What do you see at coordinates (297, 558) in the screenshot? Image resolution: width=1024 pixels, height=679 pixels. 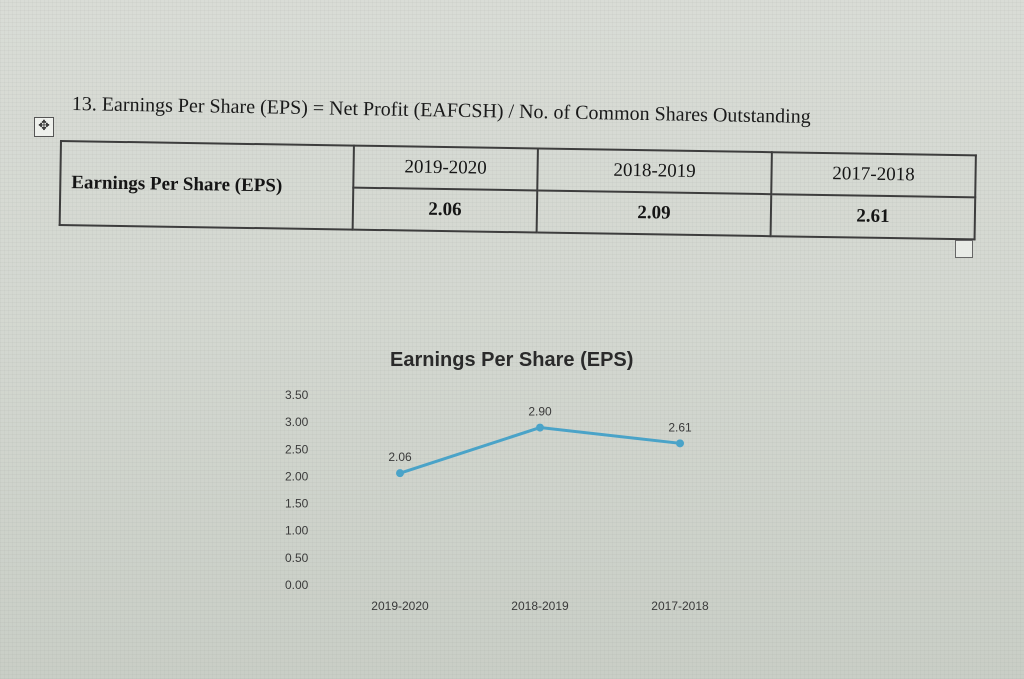 I see `y-tick-label: 0.50` at bounding box center [297, 558].